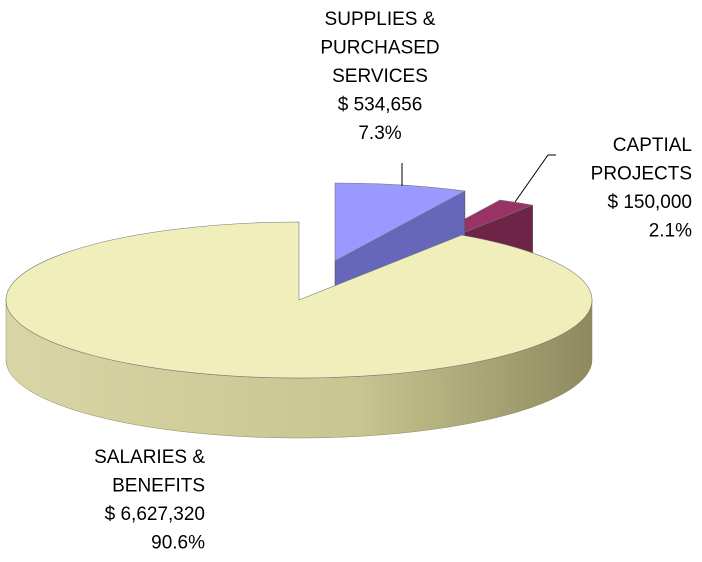 This screenshot has width=702, height=562. What do you see at coordinates (641, 174) in the screenshot?
I see `slice-label: PROJECTS` at bounding box center [641, 174].